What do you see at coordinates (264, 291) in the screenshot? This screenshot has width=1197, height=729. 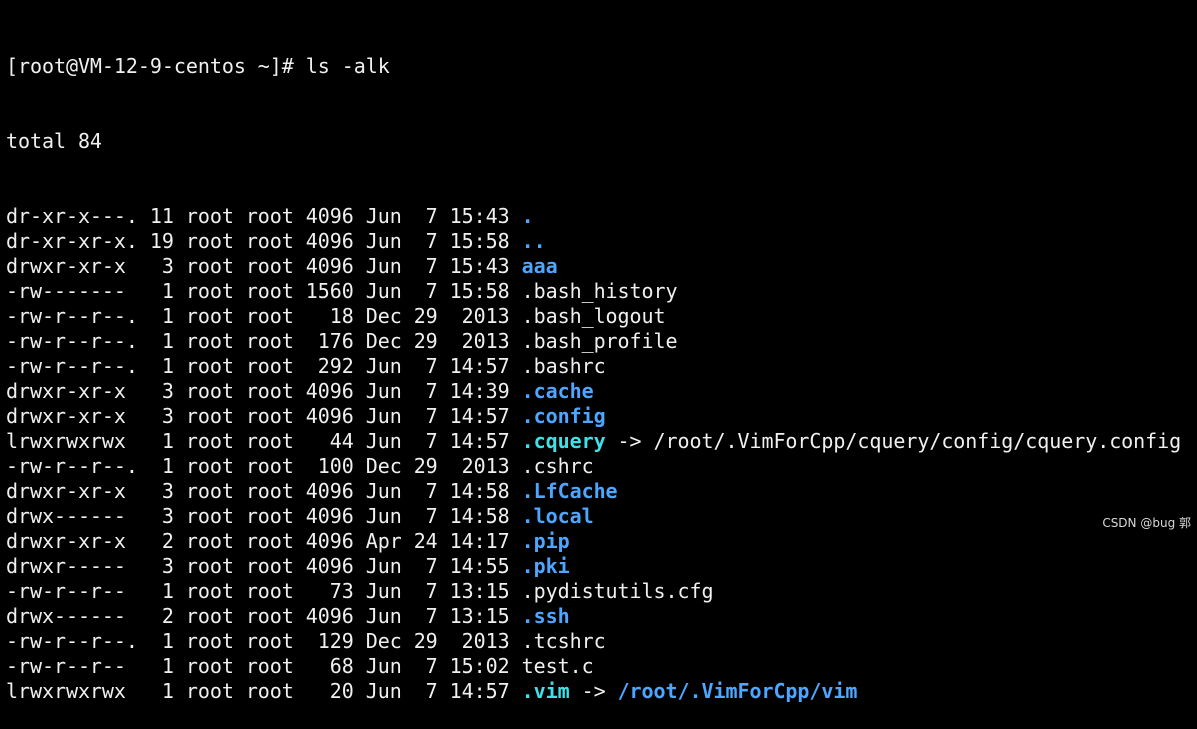 I see `file-info: -rw------- 1 root root 1560 Jun 7 15:58` at bounding box center [264, 291].